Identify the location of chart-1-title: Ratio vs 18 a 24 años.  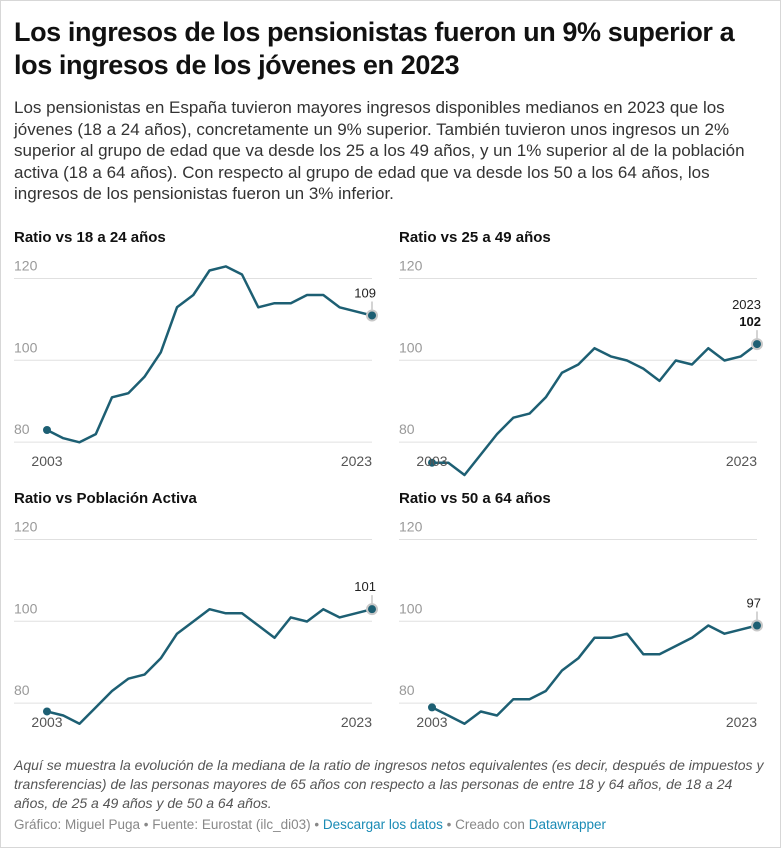
(90, 237).